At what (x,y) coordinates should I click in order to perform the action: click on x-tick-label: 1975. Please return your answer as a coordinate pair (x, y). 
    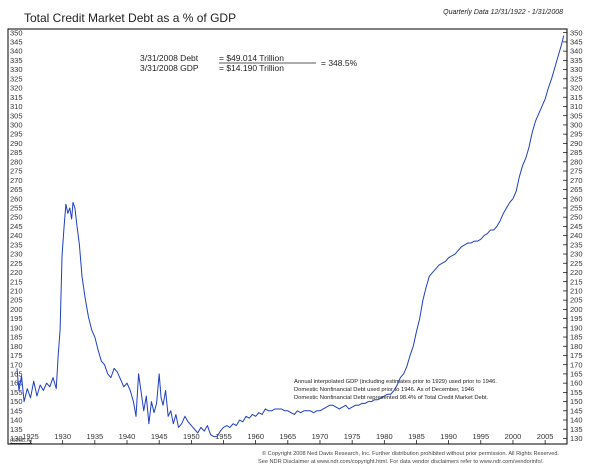
    Looking at the image, I should click on (352, 436).